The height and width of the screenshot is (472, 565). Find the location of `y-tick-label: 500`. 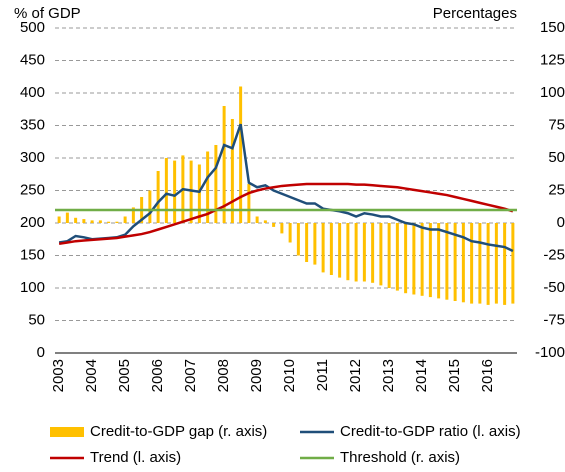

y-tick-label: 500 is located at coordinates (32, 27).